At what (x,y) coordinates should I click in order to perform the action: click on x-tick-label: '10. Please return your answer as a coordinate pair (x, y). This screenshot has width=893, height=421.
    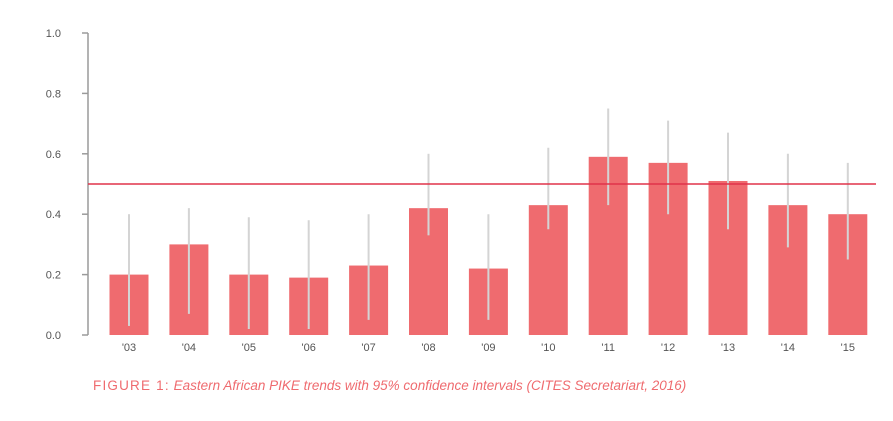
    Looking at the image, I should click on (548, 348).